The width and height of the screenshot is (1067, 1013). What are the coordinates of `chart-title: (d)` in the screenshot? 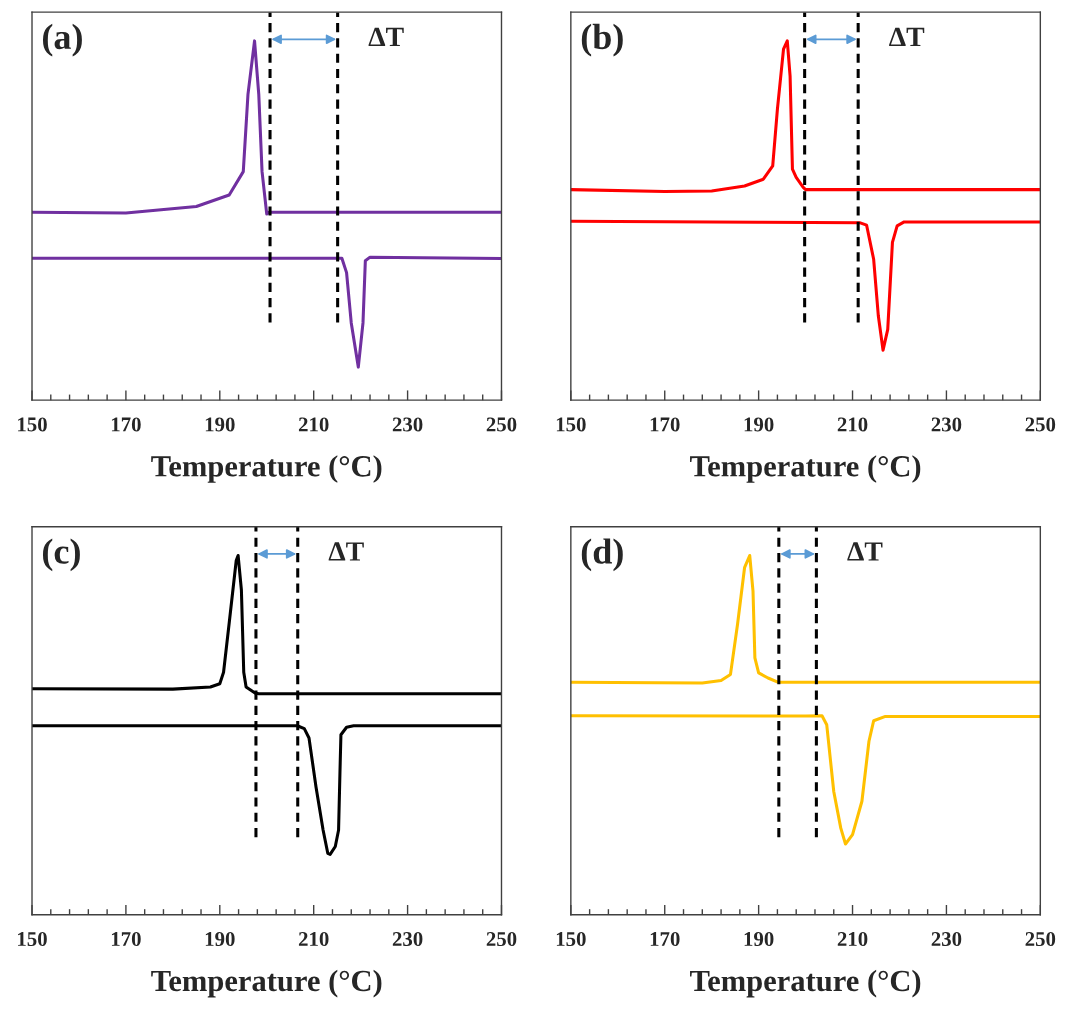 It's located at (602, 555).